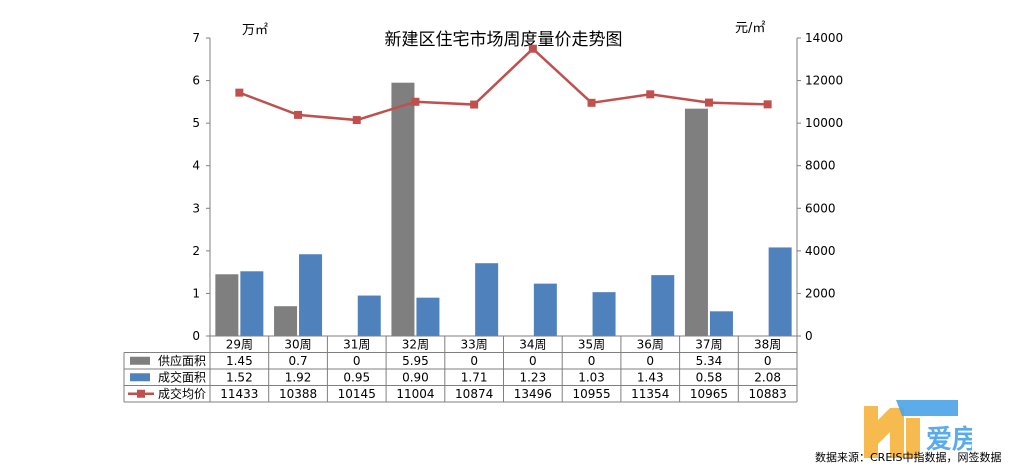 The height and width of the screenshot is (466, 1015). Describe the element at coordinates (820, 166) in the screenshot. I see `right-tick-label: 8000` at that location.